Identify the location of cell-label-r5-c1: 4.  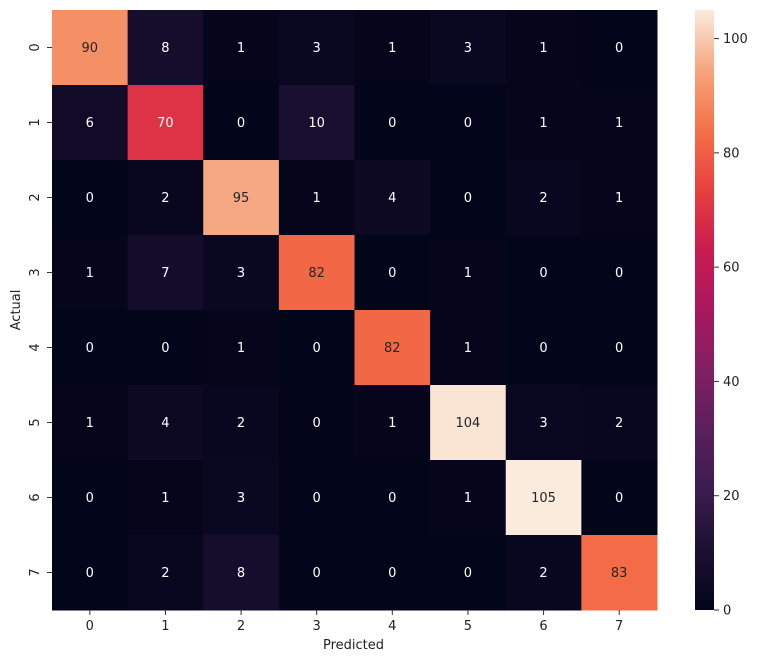
(165, 423).